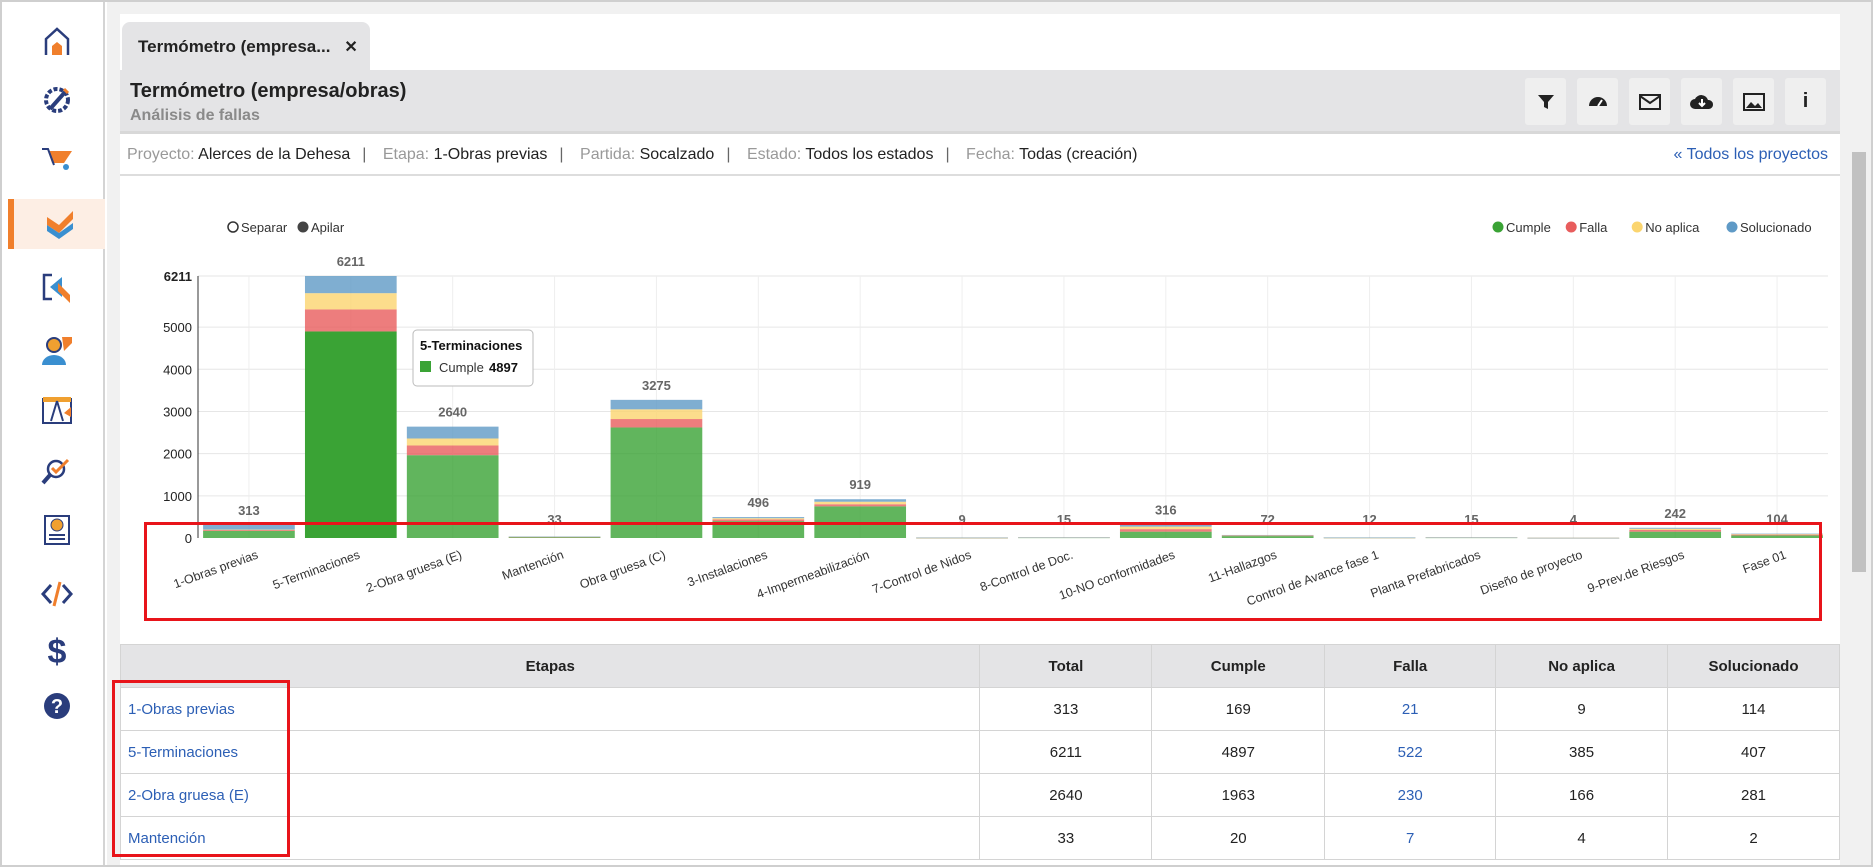 The height and width of the screenshot is (867, 1873). Describe the element at coordinates (56, 470) in the screenshot. I see `sidebar-item-inspect` at that location.